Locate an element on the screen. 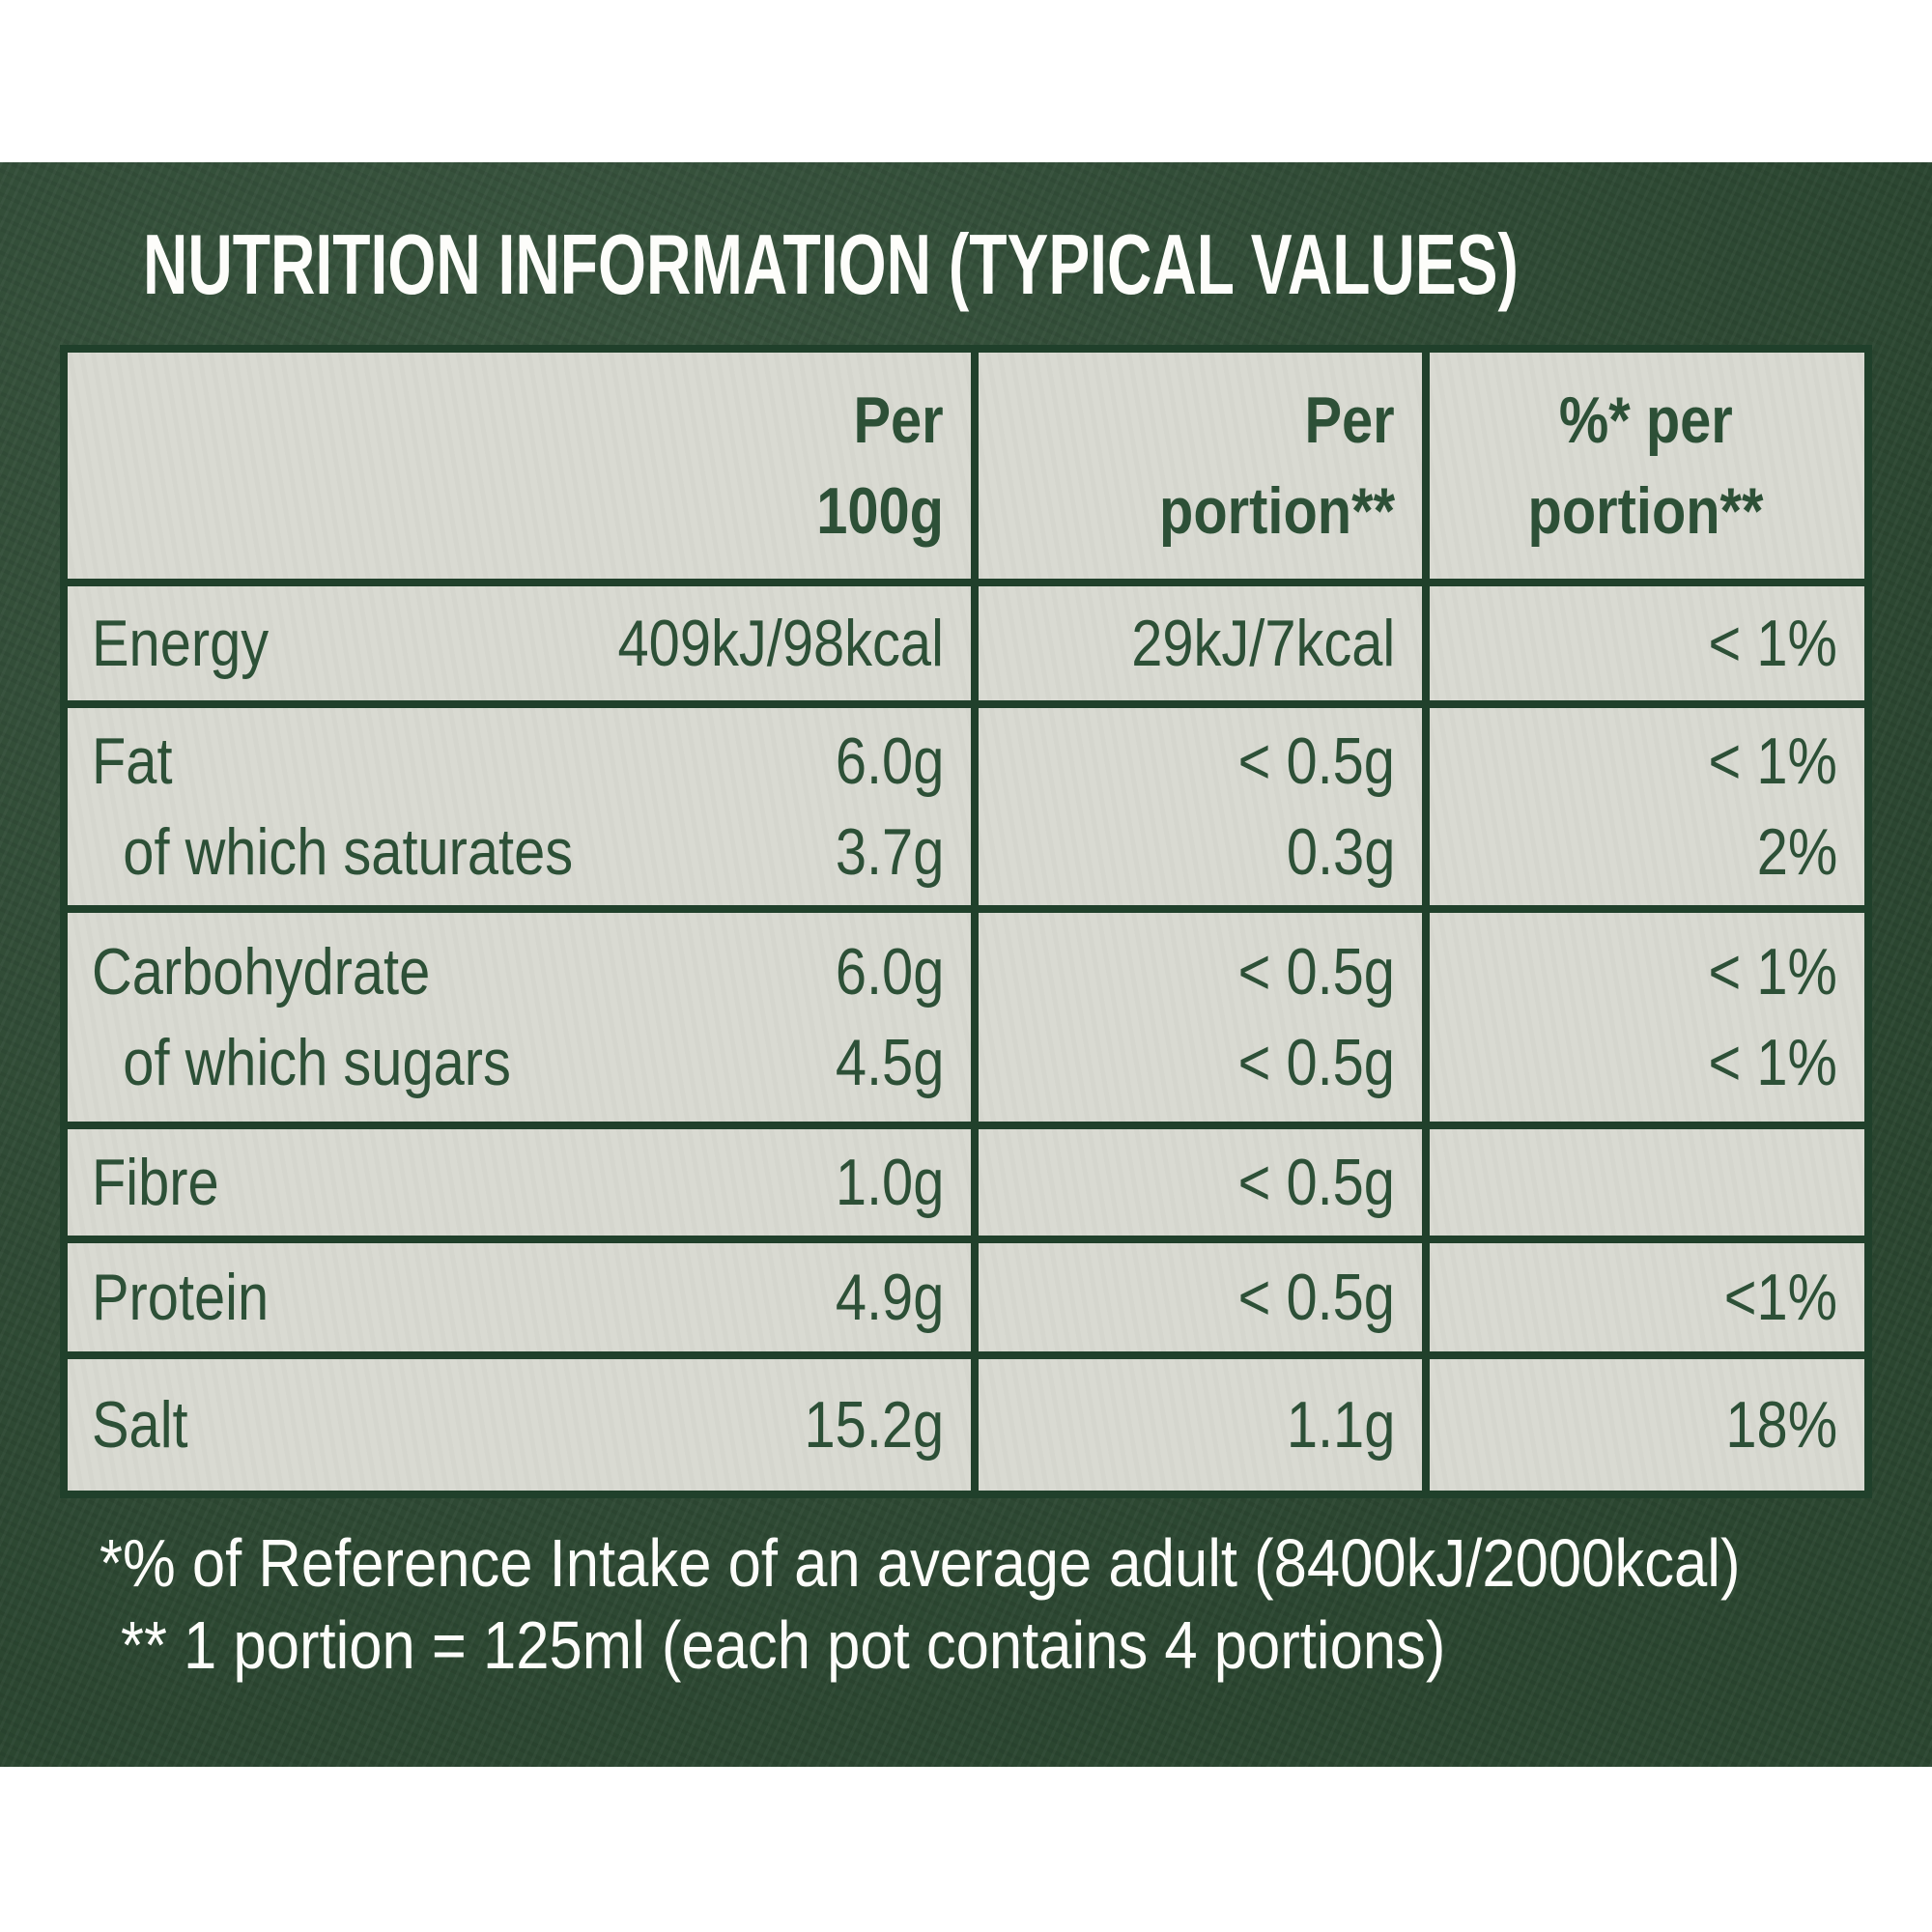 The image size is (1932, 1932). fibre-per-100g: 1.0g is located at coordinates (889, 1182).